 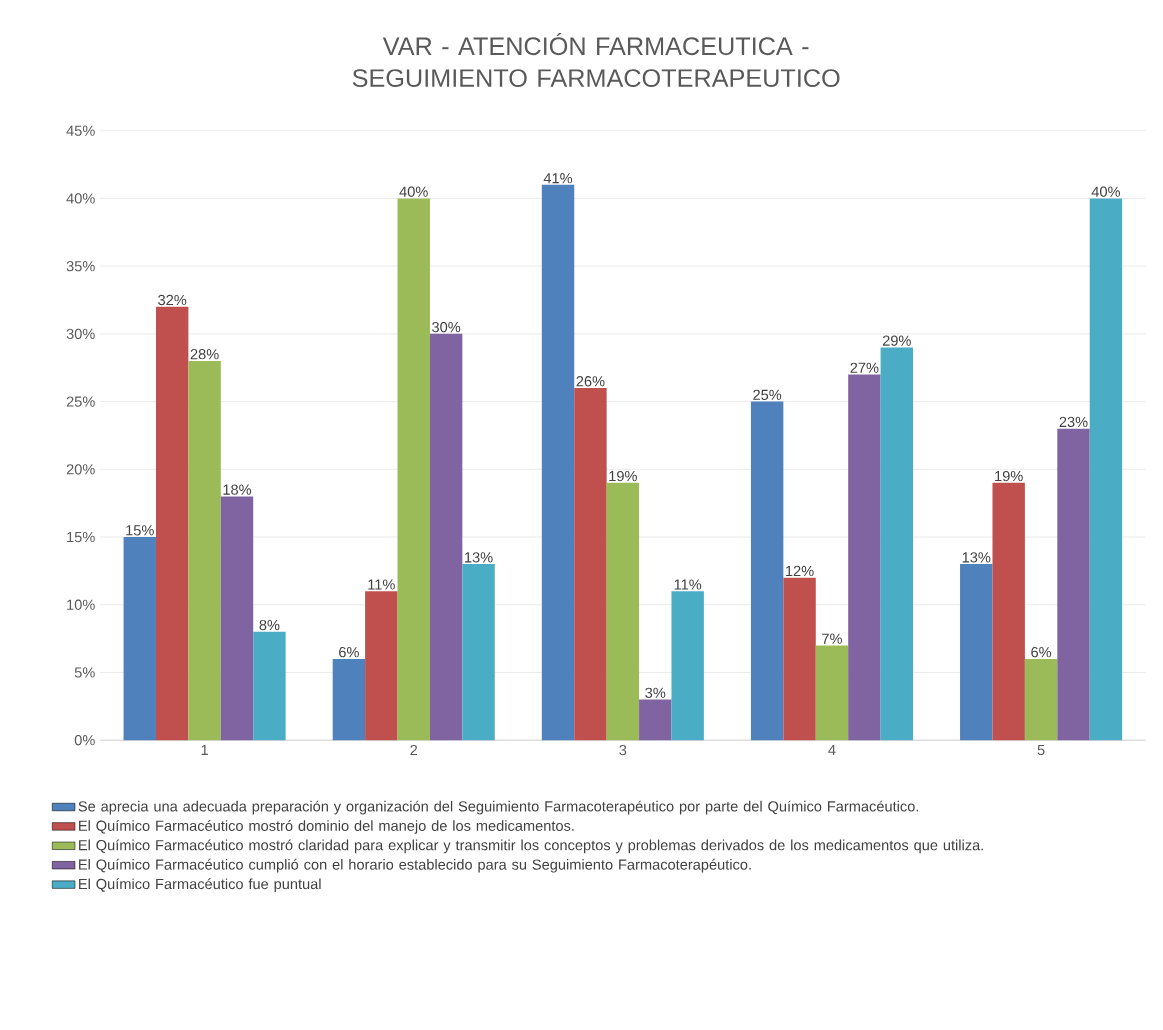 I want to click on legend-label: El Químico Farmacéutico cumplió con el horario establecido para su Seguimiento Farmacoterapéutico., so click(x=415, y=865).